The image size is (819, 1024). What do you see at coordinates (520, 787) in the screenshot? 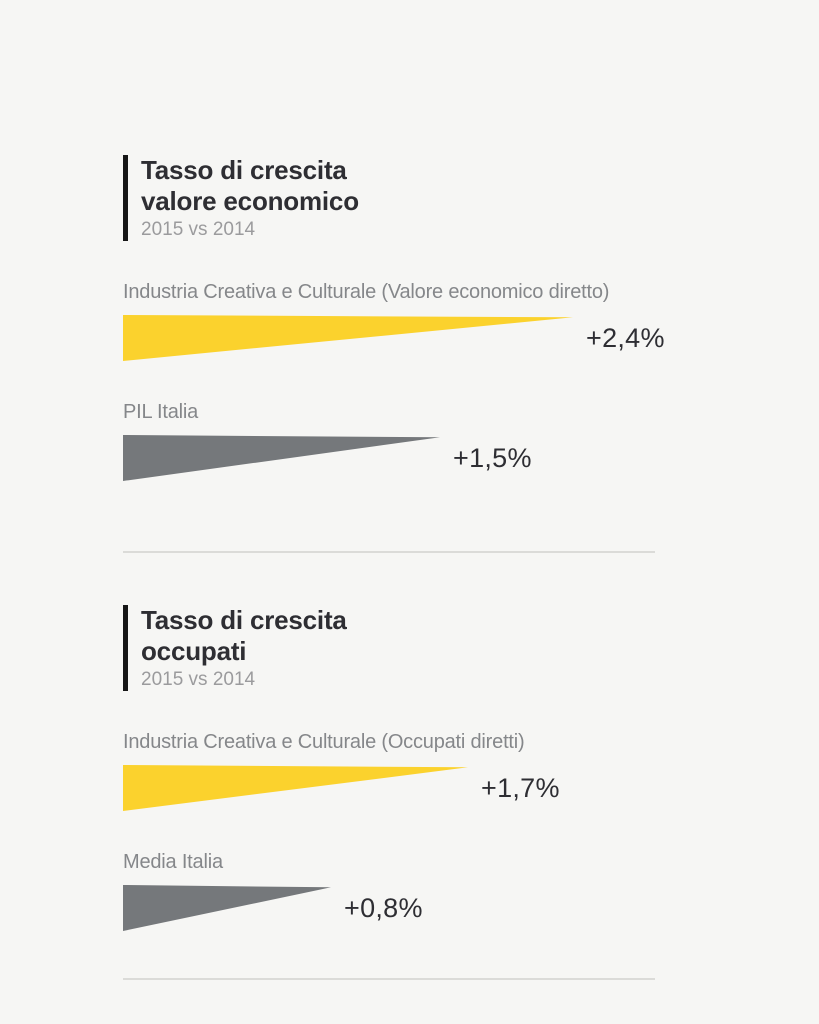
I see `bar-value-icc-occupati: +1,7%` at bounding box center [520, 787].